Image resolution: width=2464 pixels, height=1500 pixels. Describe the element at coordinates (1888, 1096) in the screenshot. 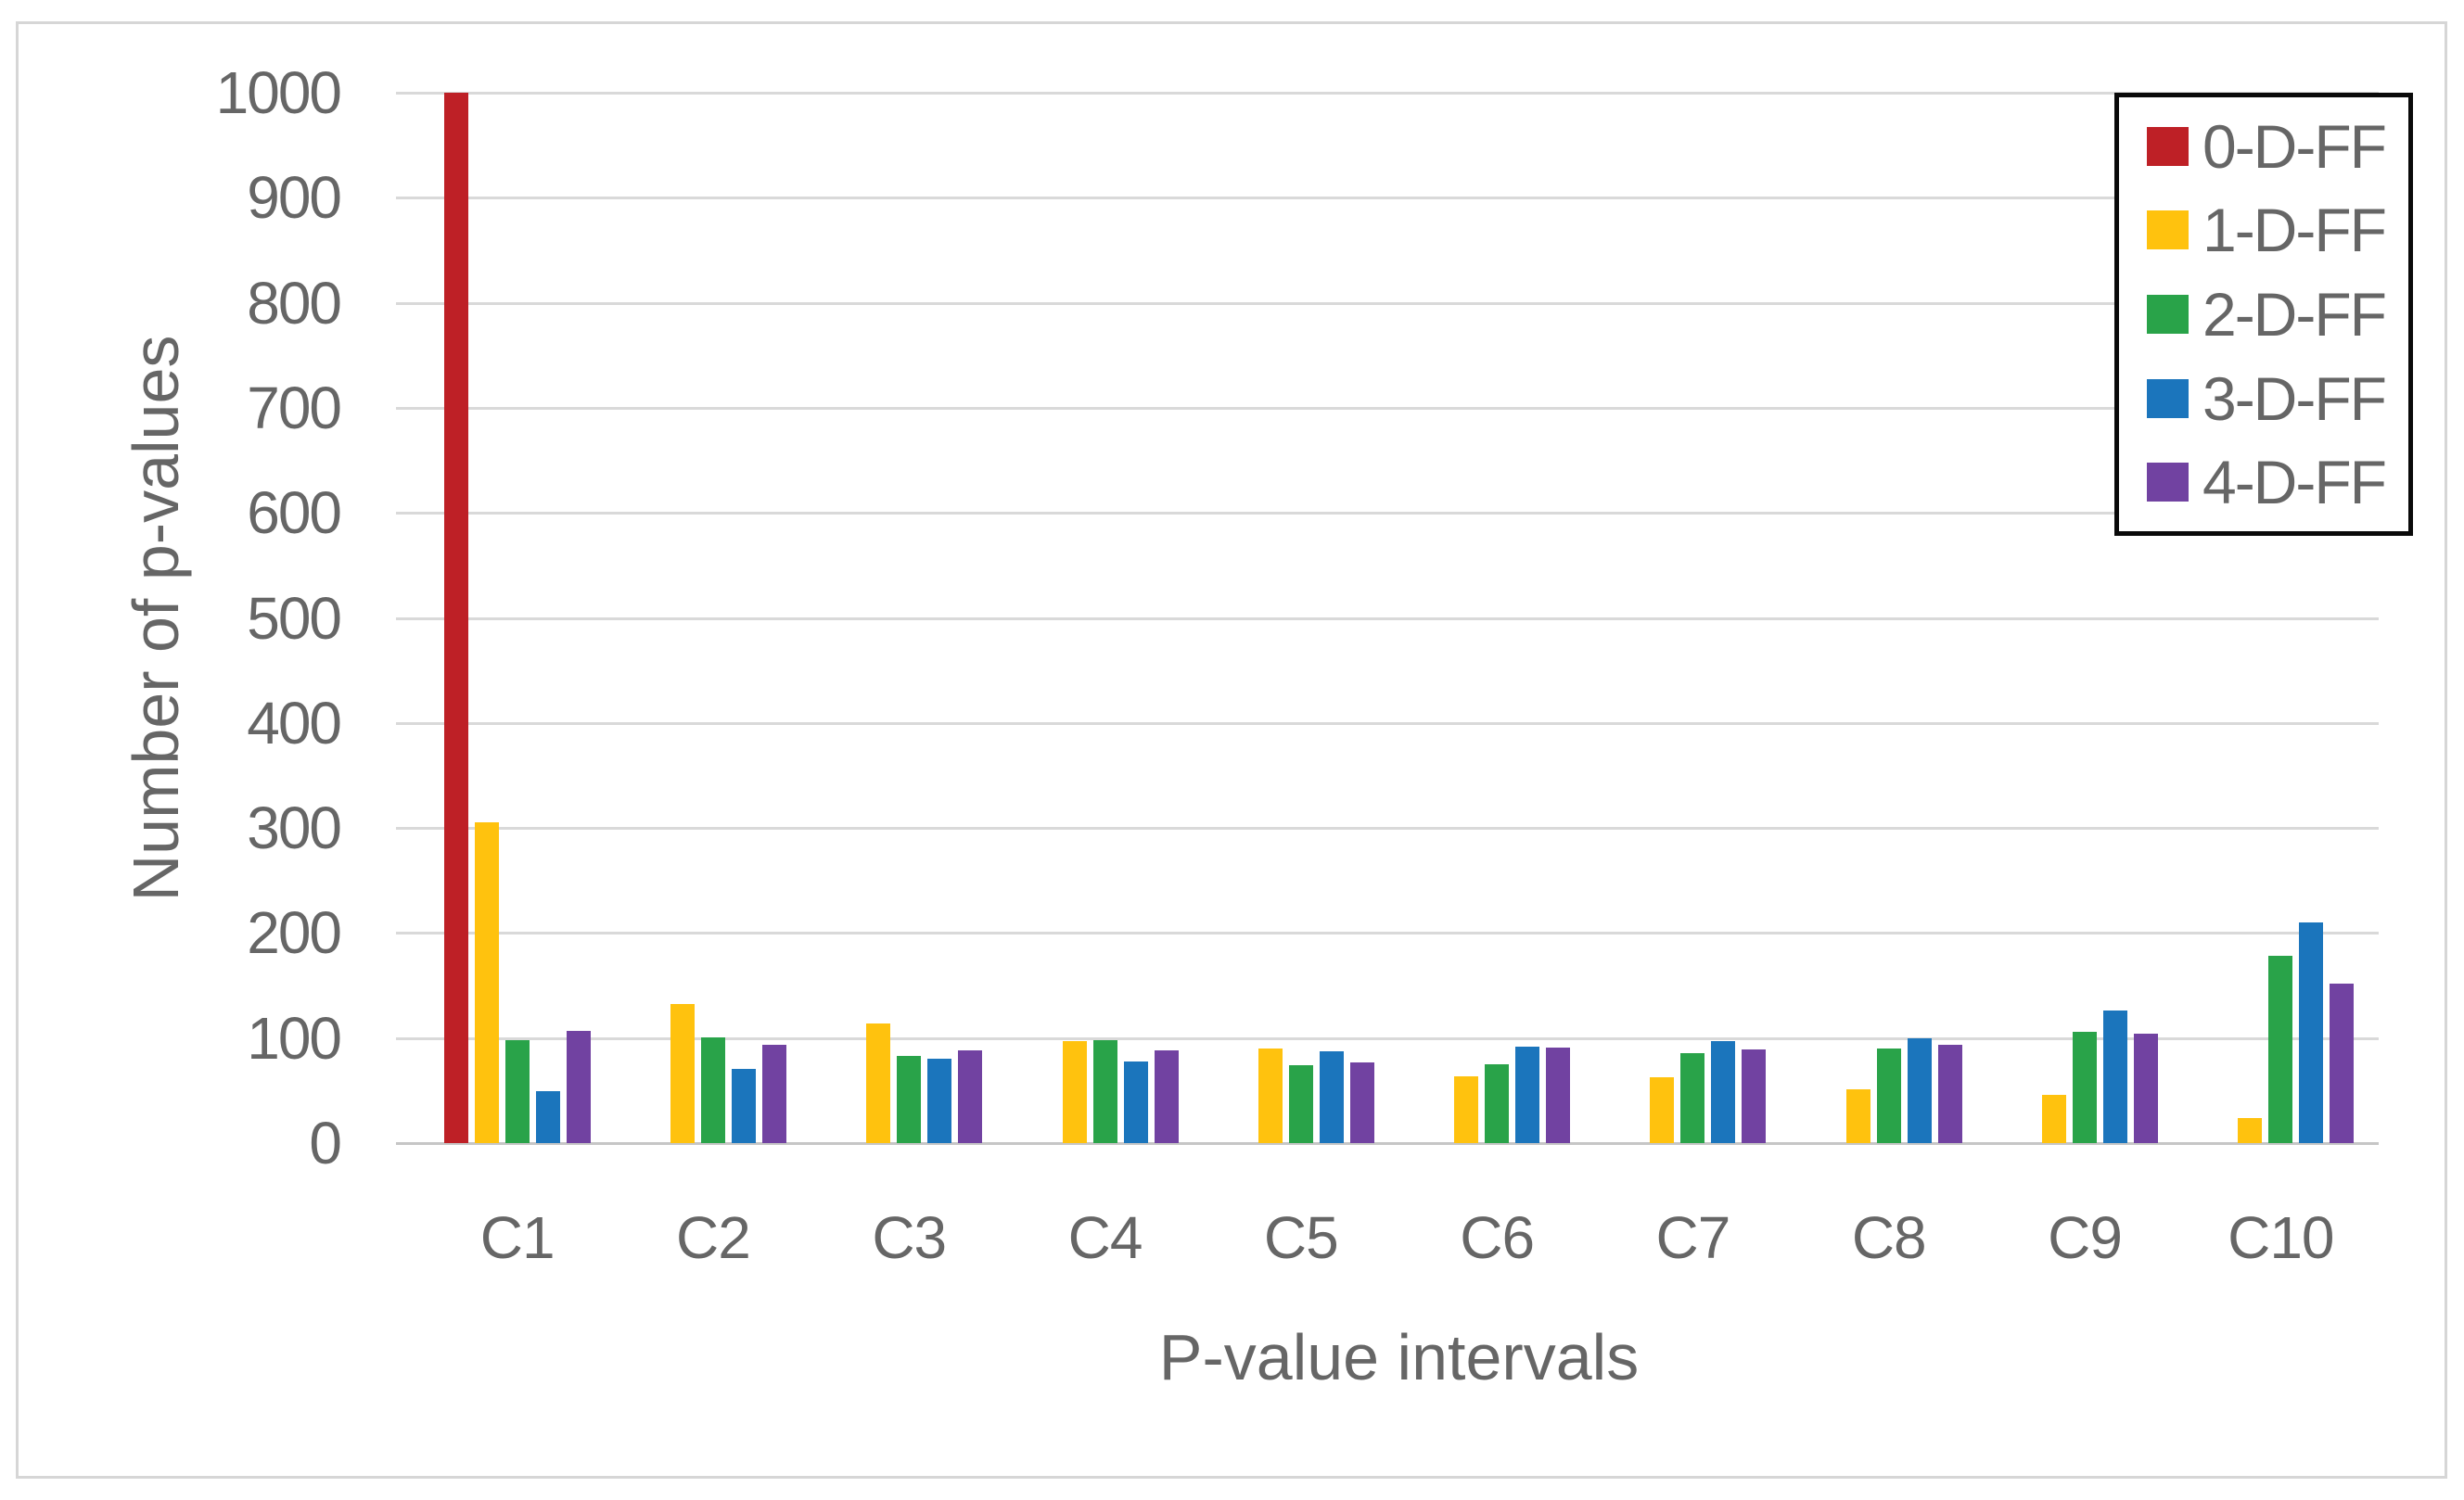

I see `bar-2-D-FF-C8` at that location.